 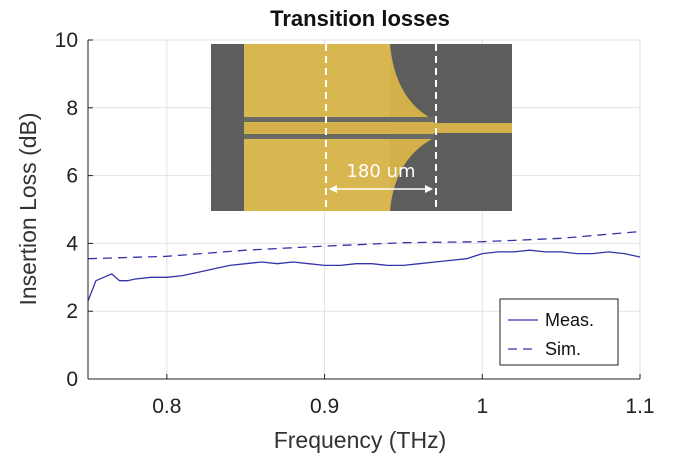 I want to click on legend-label-sim: Sim., so click(x=563, y=349).